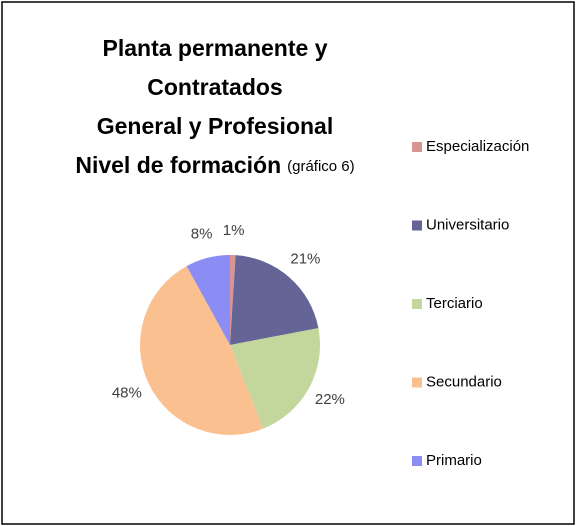 This screenshot has height=526, width=576. Describe the element at coordinates (215, 126) in the screenshot. I see `chart-title: General y Profesional` at that location.